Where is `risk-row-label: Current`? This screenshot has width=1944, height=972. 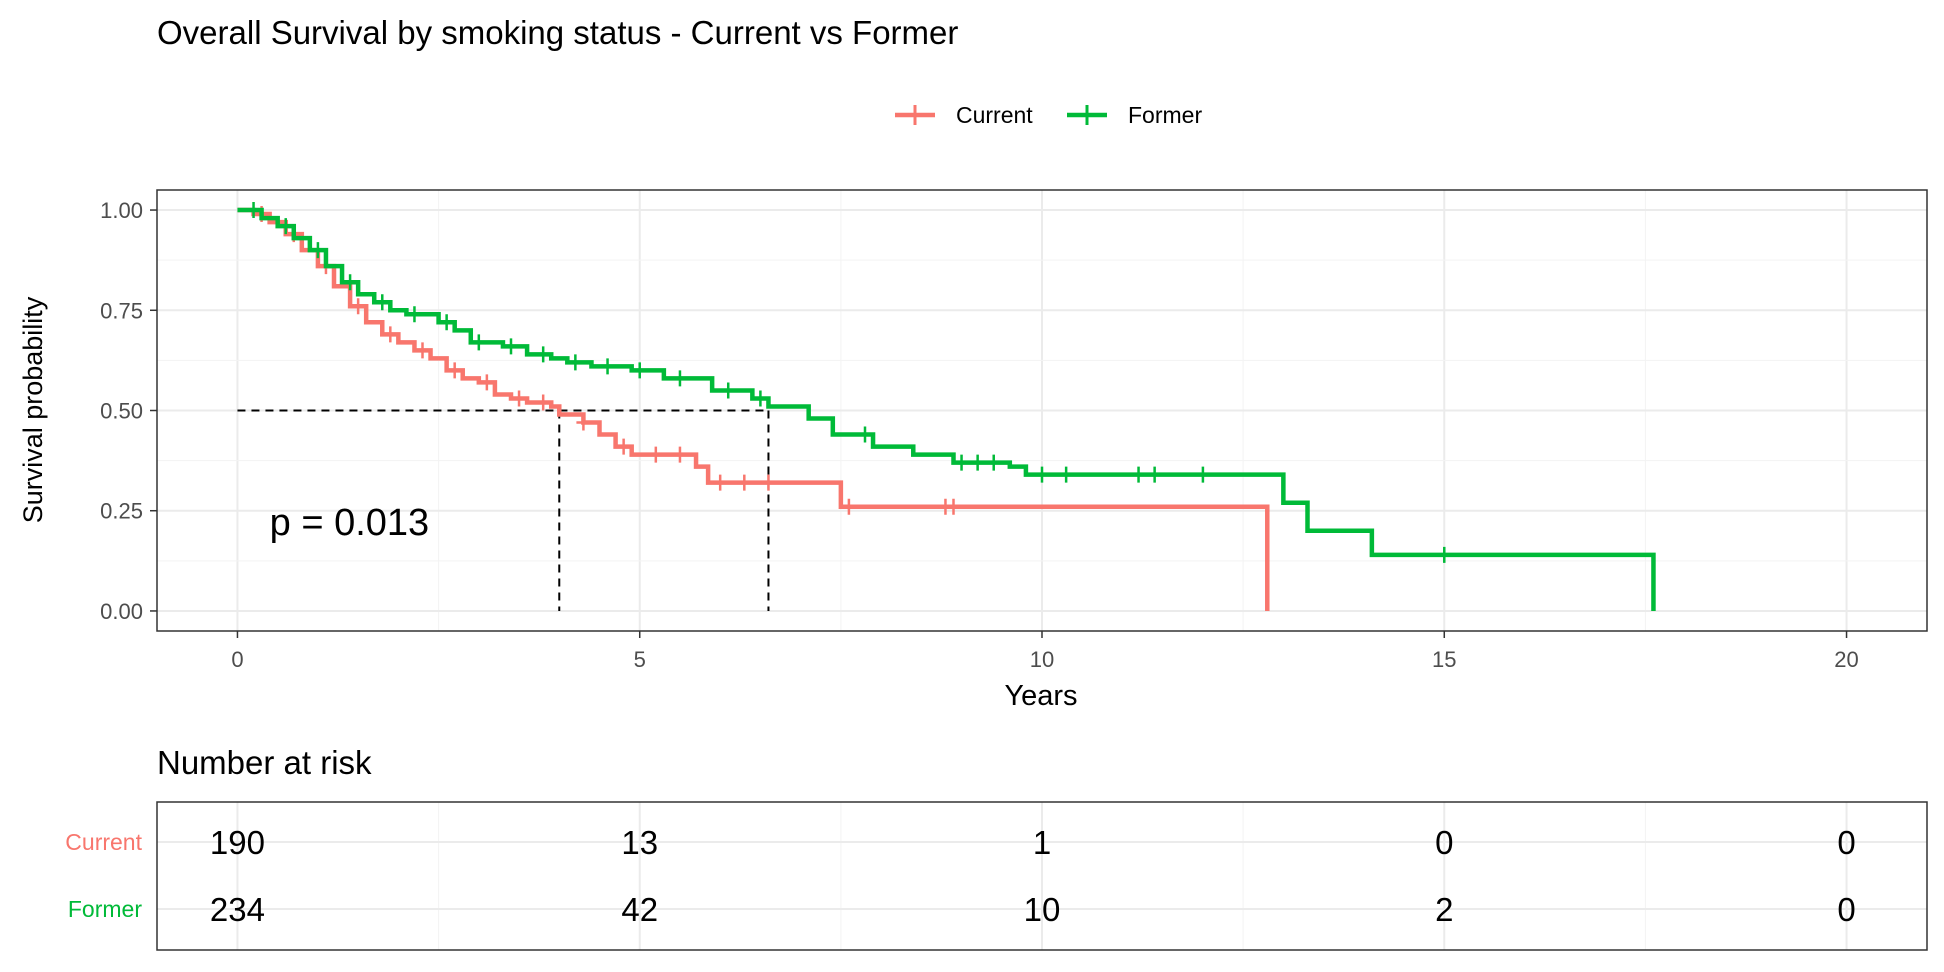
risk-row-label: Current is located at coordinates (103, 842).